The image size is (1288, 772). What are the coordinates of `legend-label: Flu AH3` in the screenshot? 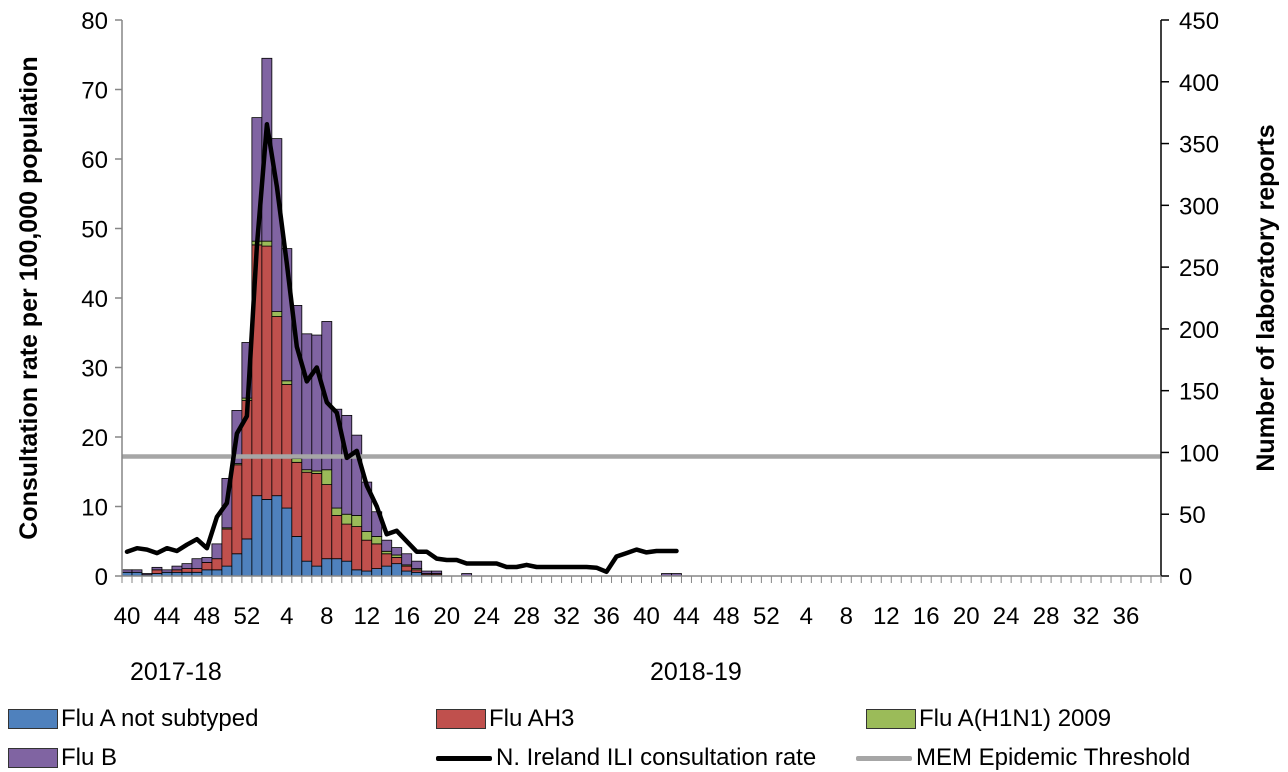 It's located at (532, 718).